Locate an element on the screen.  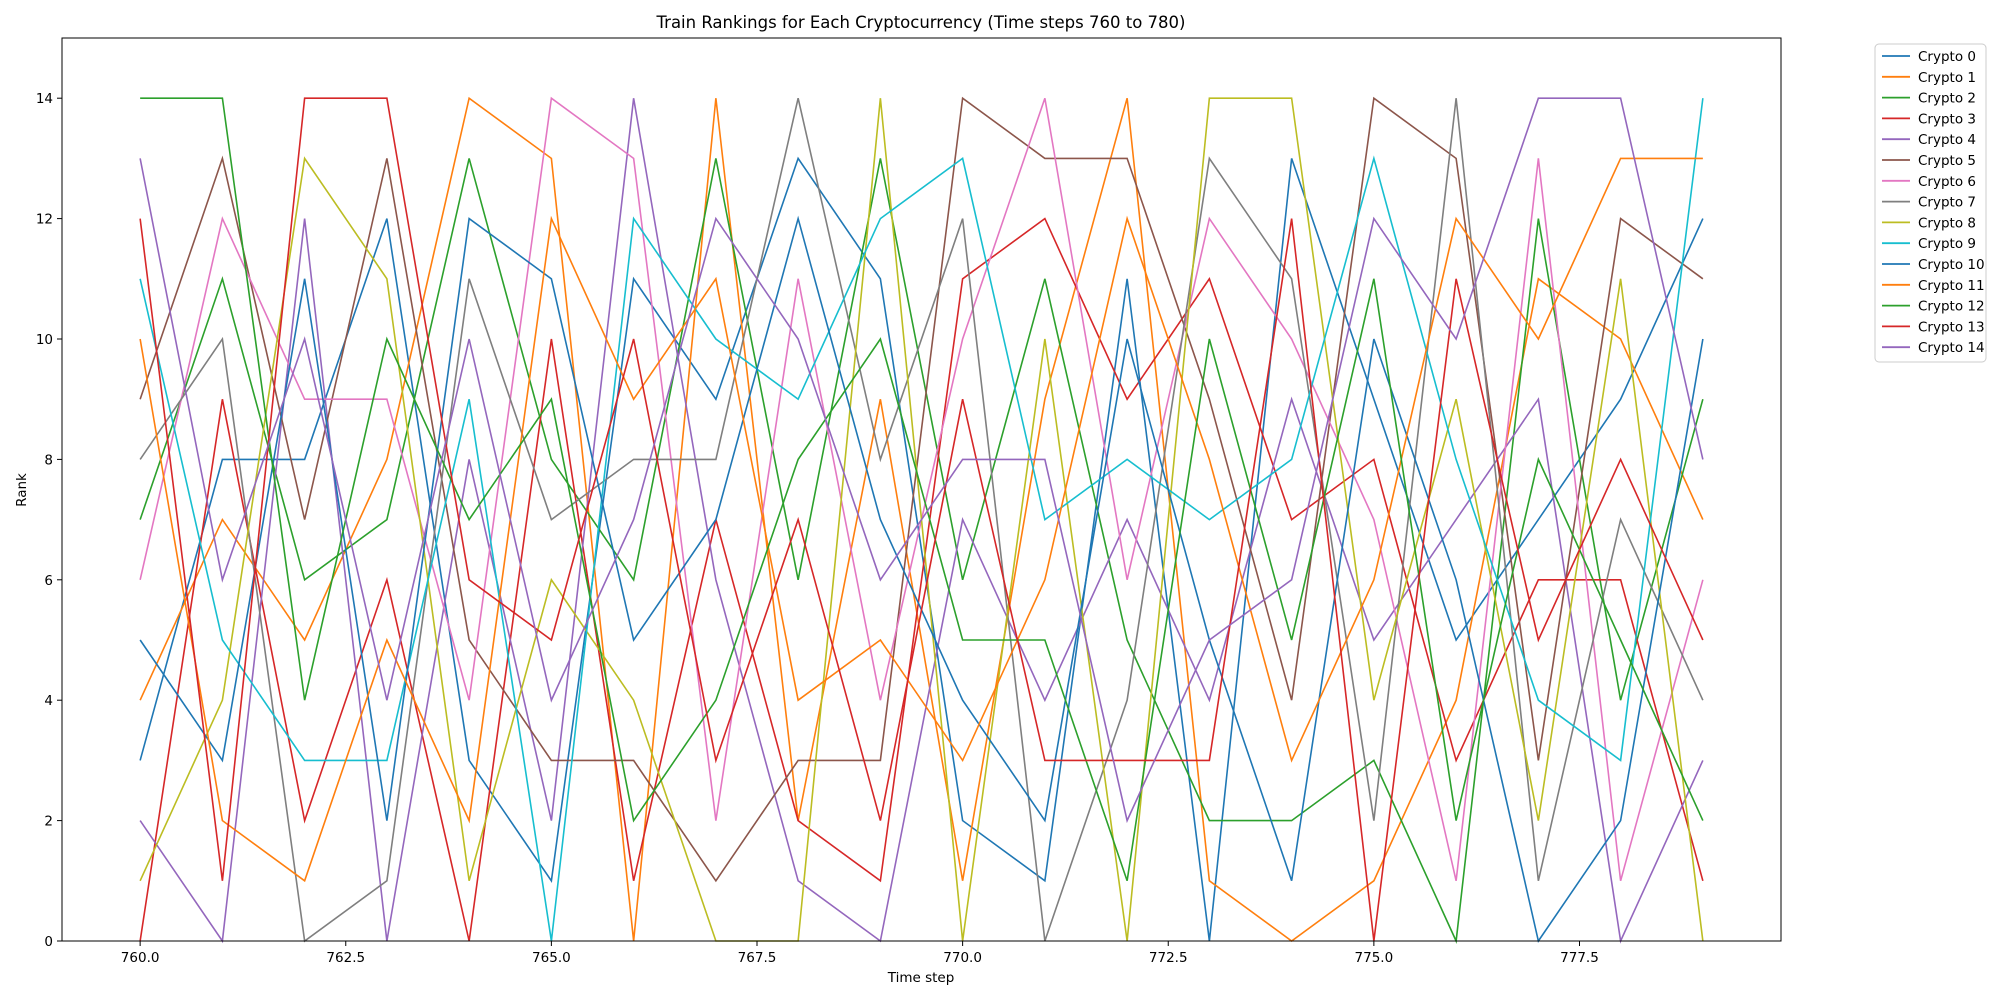
legend-label-crypto-13: Crypto 13 is located at coordinates (1951, 327).